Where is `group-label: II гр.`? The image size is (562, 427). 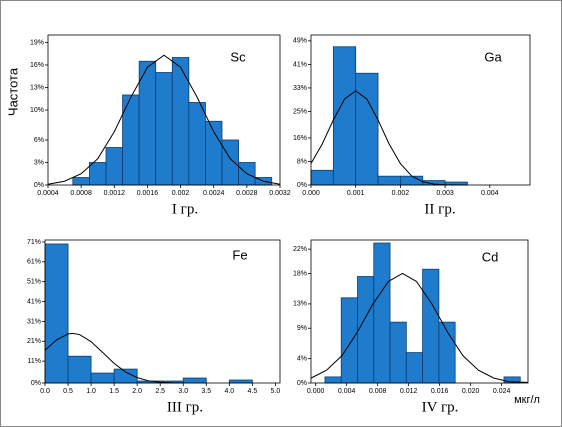 group-label: II гр. is located at coordinates (439, 209).